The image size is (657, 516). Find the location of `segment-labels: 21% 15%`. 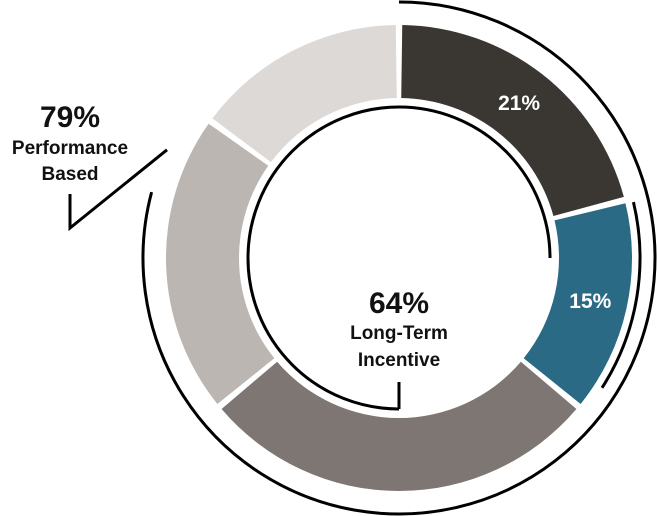

segment-labels: 21% 15% is located at coordinates (555, 202).